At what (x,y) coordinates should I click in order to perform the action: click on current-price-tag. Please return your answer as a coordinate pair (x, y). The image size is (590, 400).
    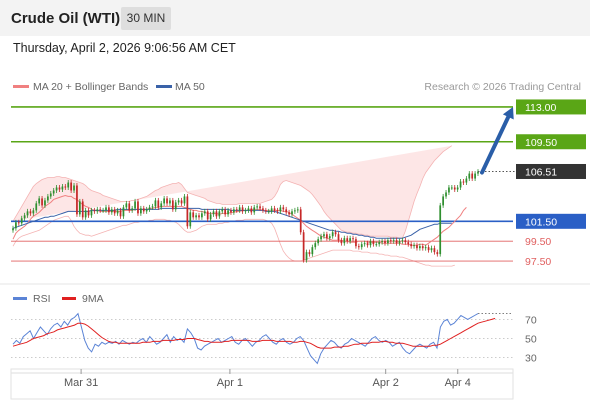
    Looking at the image, I should click on (551, 171).